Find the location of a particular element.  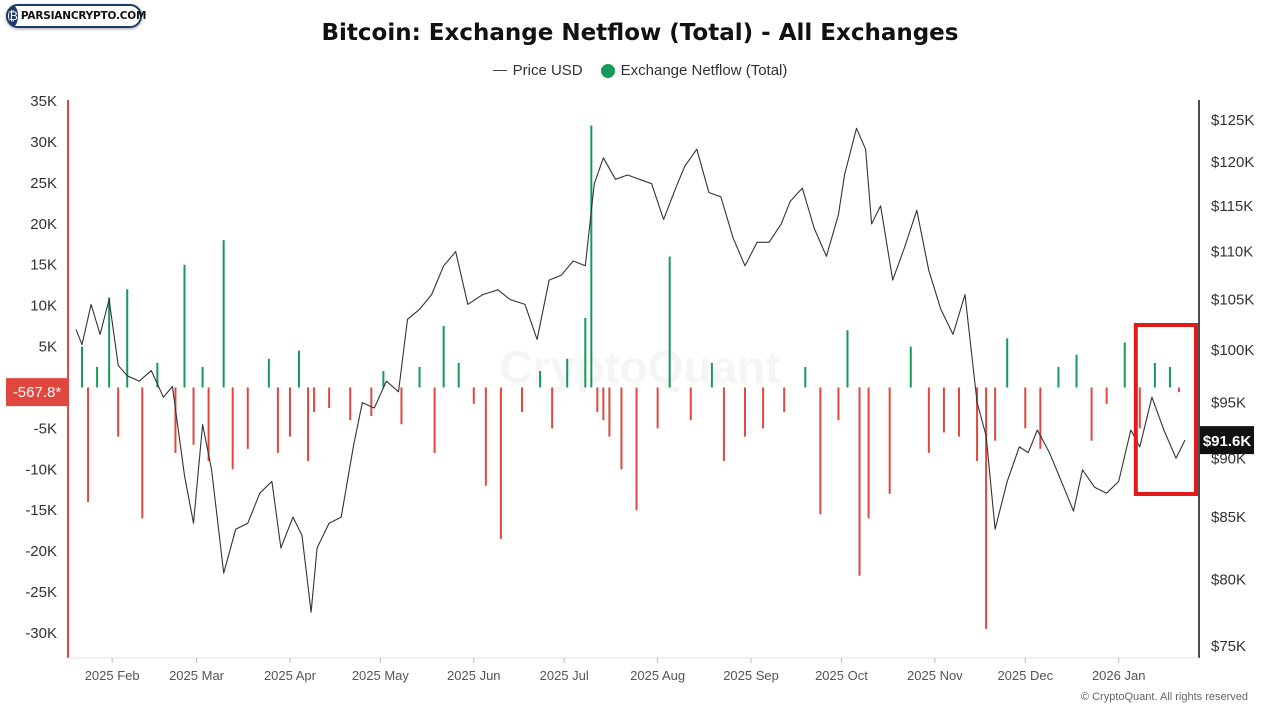

left-tick-label: 25K is located at coordinates (43, 183).